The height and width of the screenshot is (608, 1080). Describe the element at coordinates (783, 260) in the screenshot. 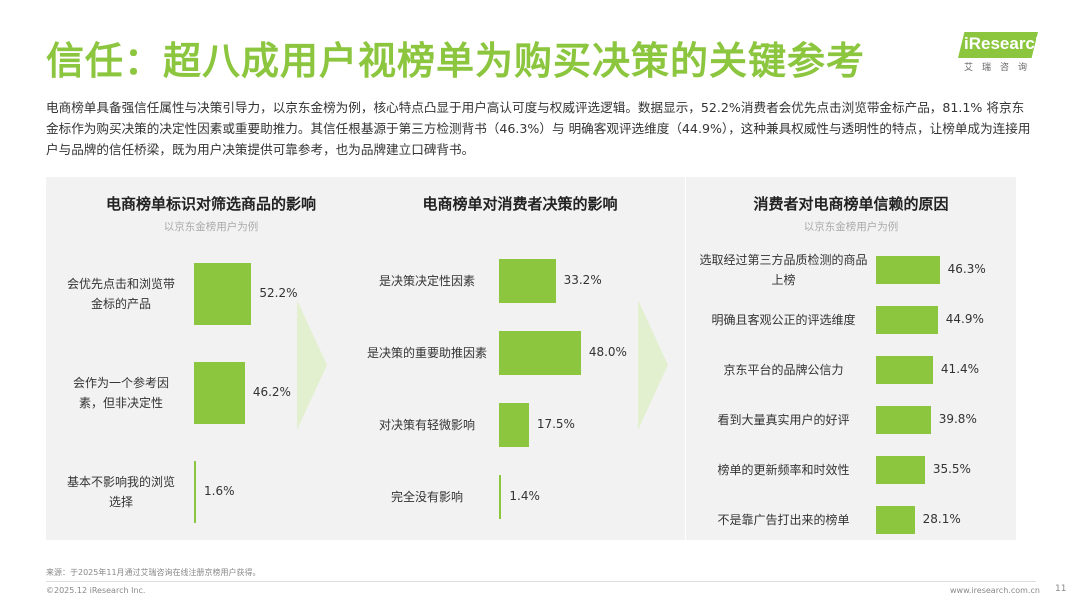

I see `category-label-line: 选取经过第三方品质检测的商品` at that location.